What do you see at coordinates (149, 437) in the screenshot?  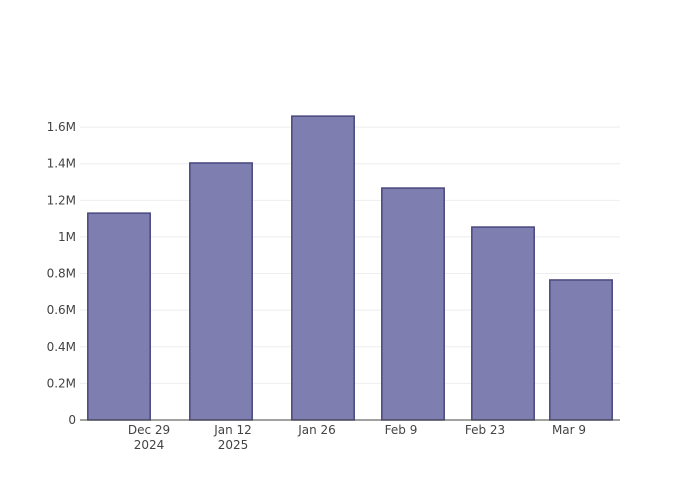 I see `x-tick-label: Dec 29 2024` at bounding box center [149, 437].